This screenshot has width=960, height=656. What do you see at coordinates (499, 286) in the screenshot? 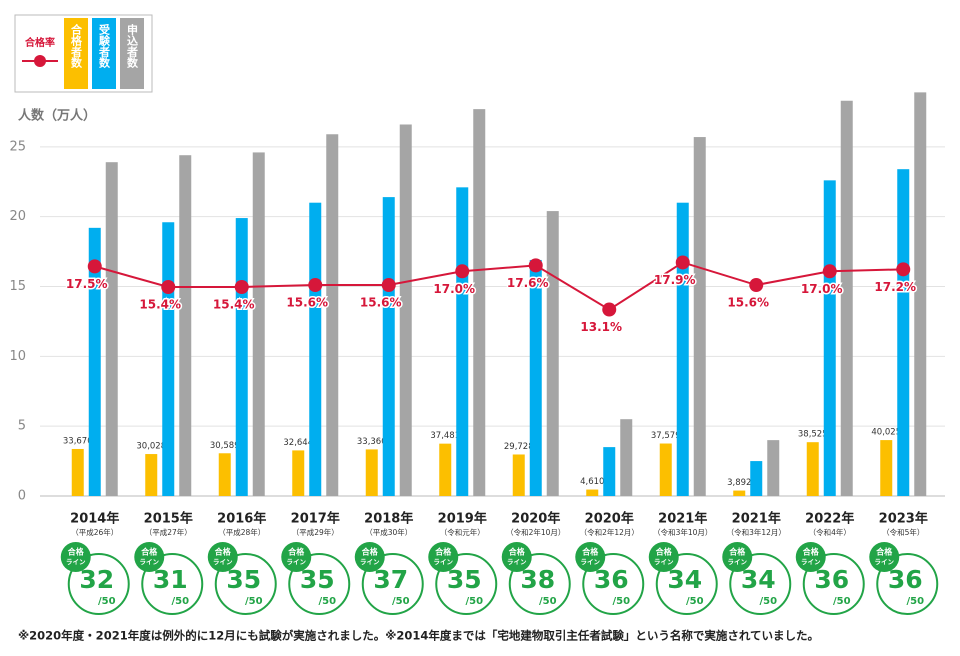
I see `rate-line` at bounding box center [499, 286].